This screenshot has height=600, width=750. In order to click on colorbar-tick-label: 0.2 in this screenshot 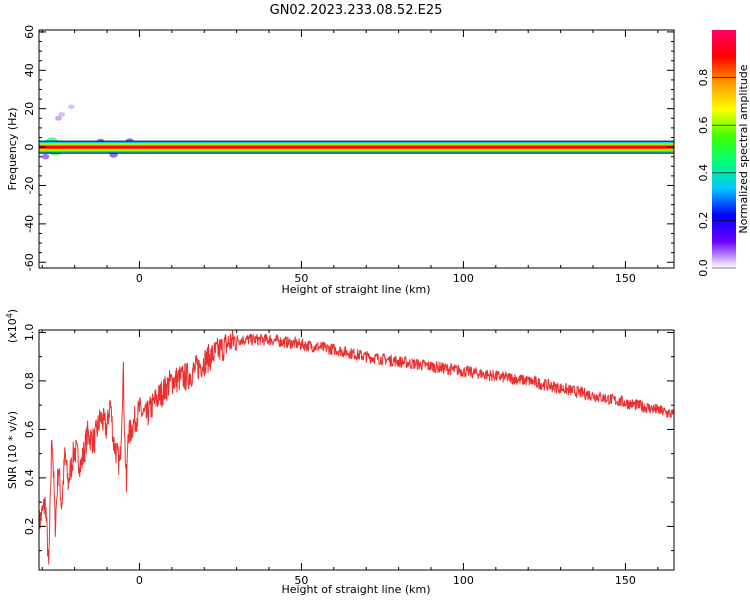, I will do `click(703, 221)`.